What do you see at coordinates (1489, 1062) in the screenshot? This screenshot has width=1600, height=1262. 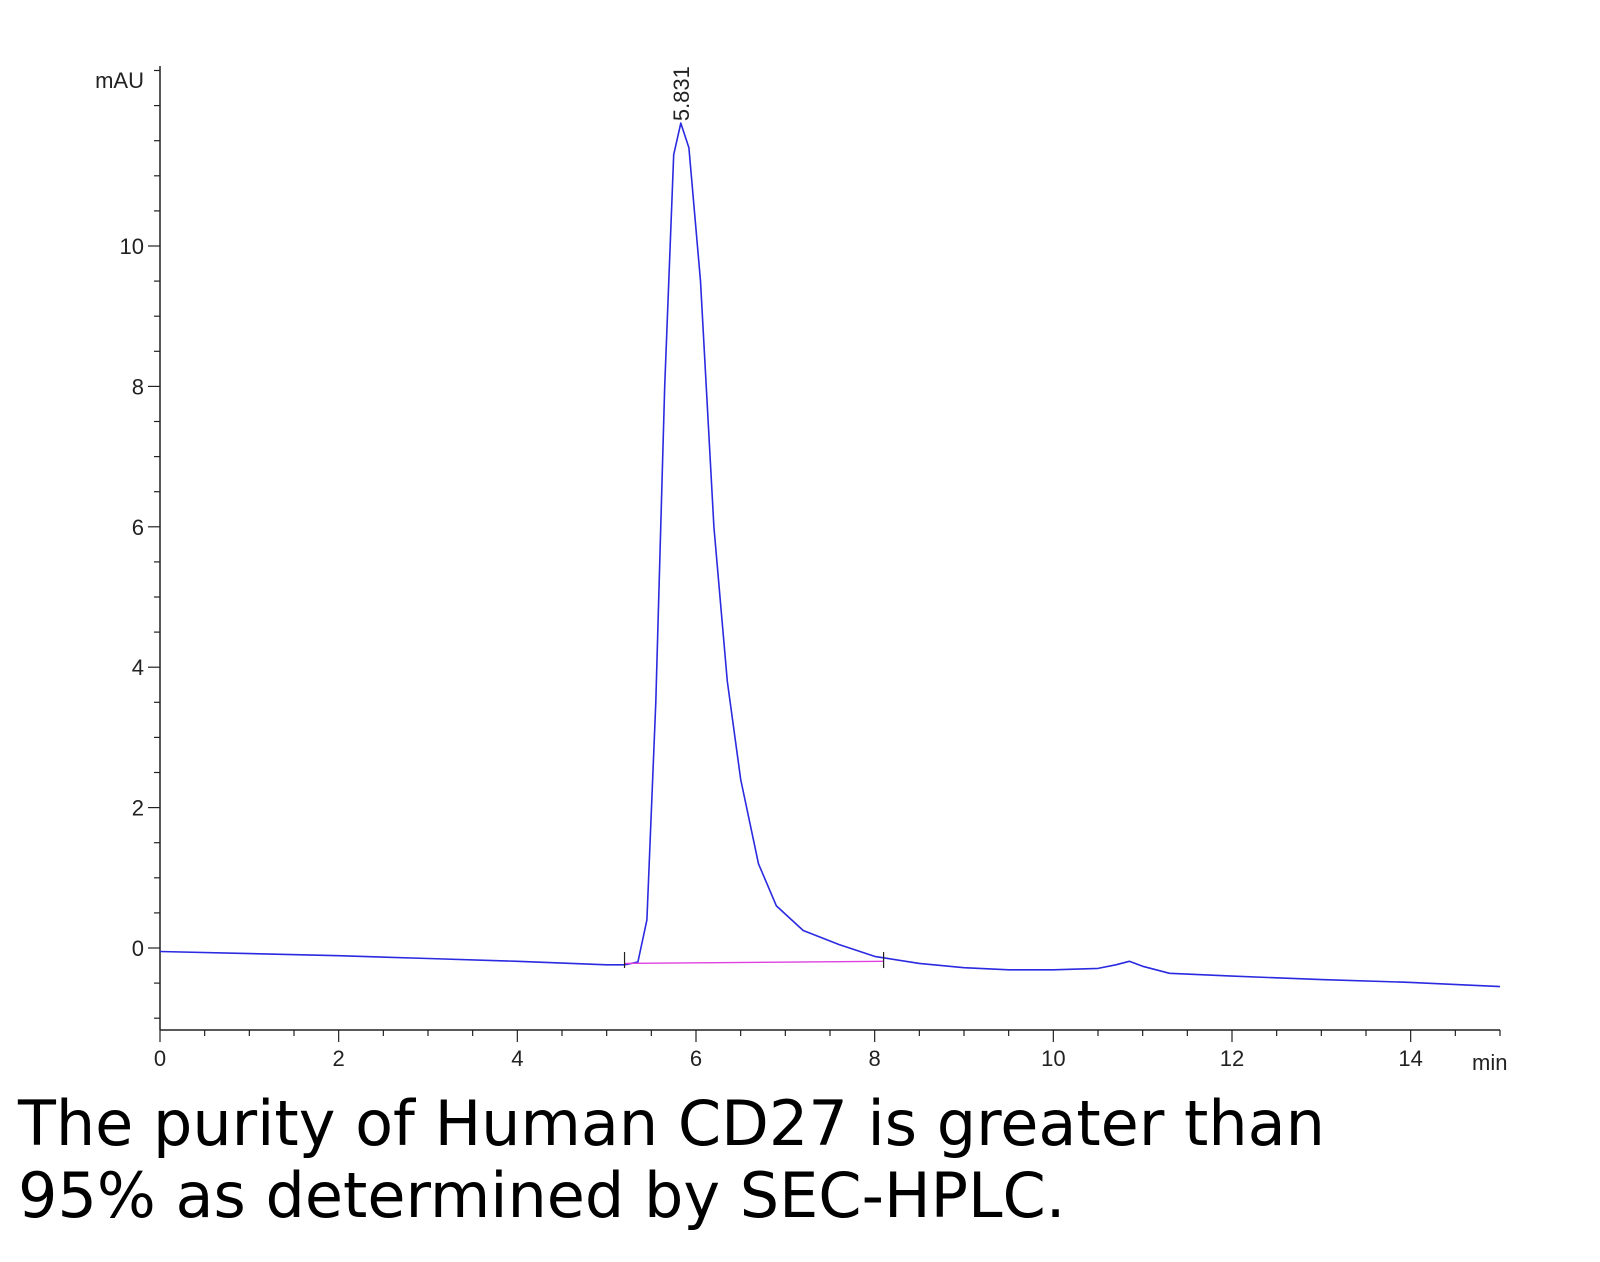 I see `x-unit-label: min` at bounding box center [1489, 1062].